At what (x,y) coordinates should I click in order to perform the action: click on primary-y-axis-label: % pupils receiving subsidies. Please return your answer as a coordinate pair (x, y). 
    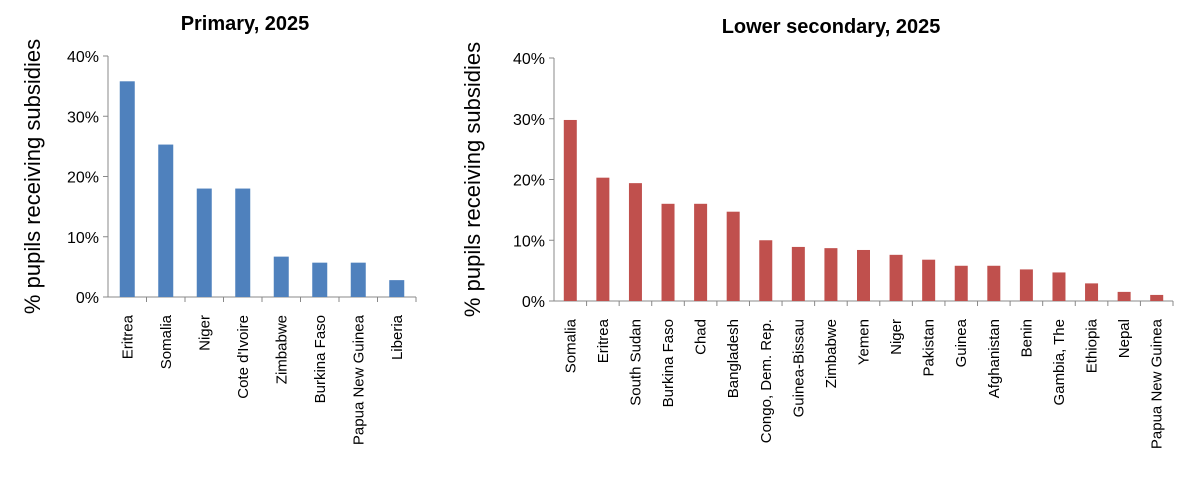
    Looking at the image, I should click on (32, 176).